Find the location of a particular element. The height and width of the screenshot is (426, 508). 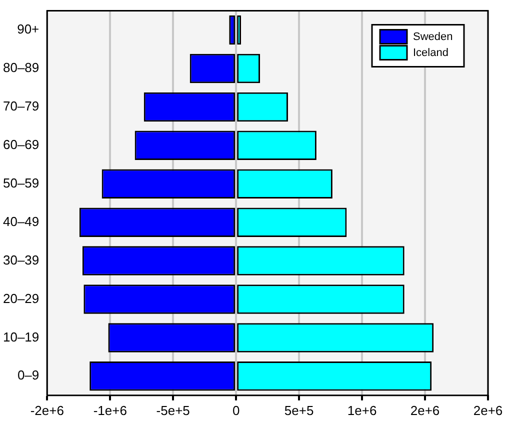

y-tick-label: 0–9 is located at coordinates (28, 375).